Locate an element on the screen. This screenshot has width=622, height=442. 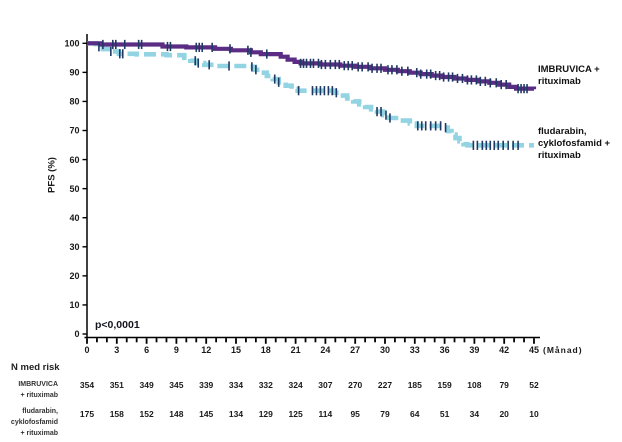
risk-count: 95 is located at coordinates (355, 414).